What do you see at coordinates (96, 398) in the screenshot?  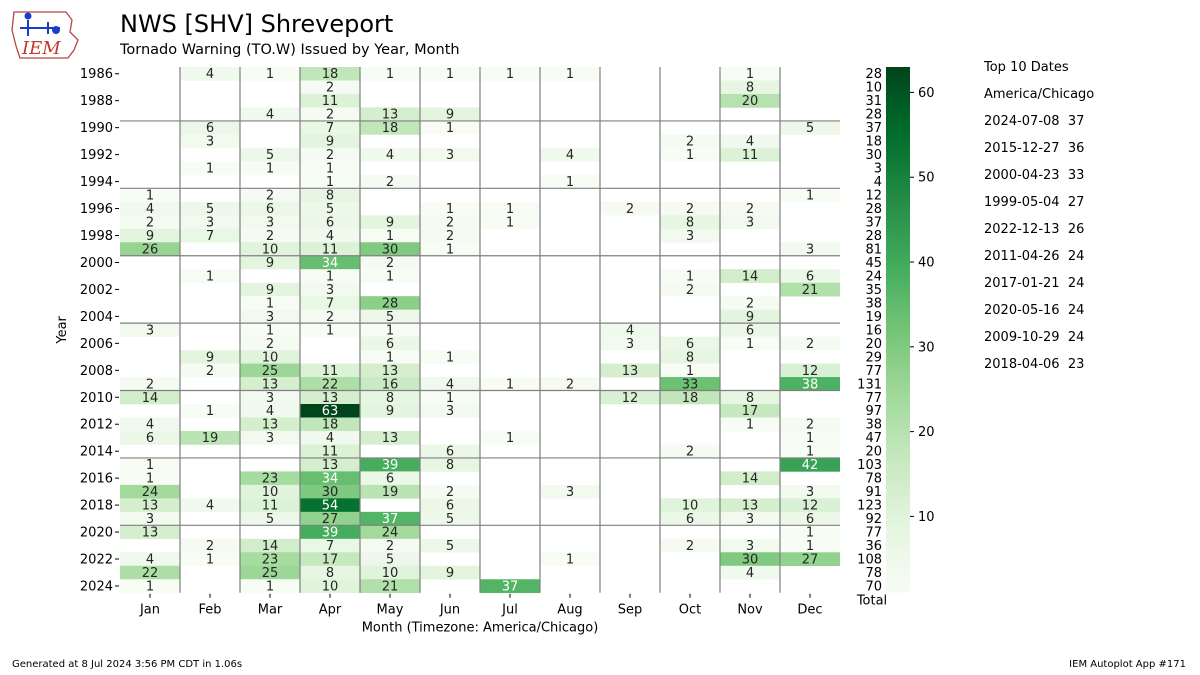 I see `y-tick-label: 2010` at bounding box center [96, 398].